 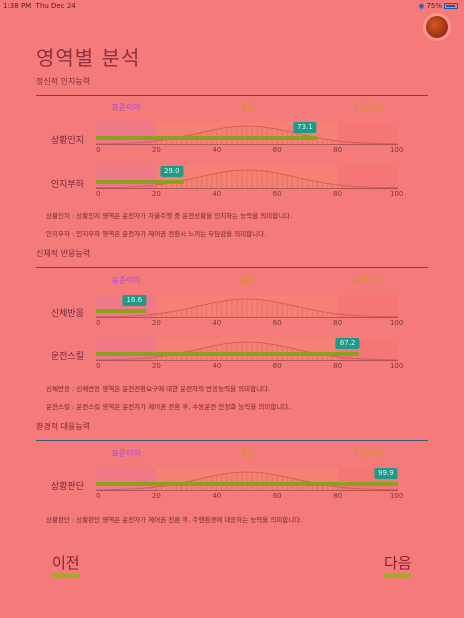 What do you see at coordinates (398, 564) in the screenshot?
I see `next-button: 다음` at bounding box center [398, 564].